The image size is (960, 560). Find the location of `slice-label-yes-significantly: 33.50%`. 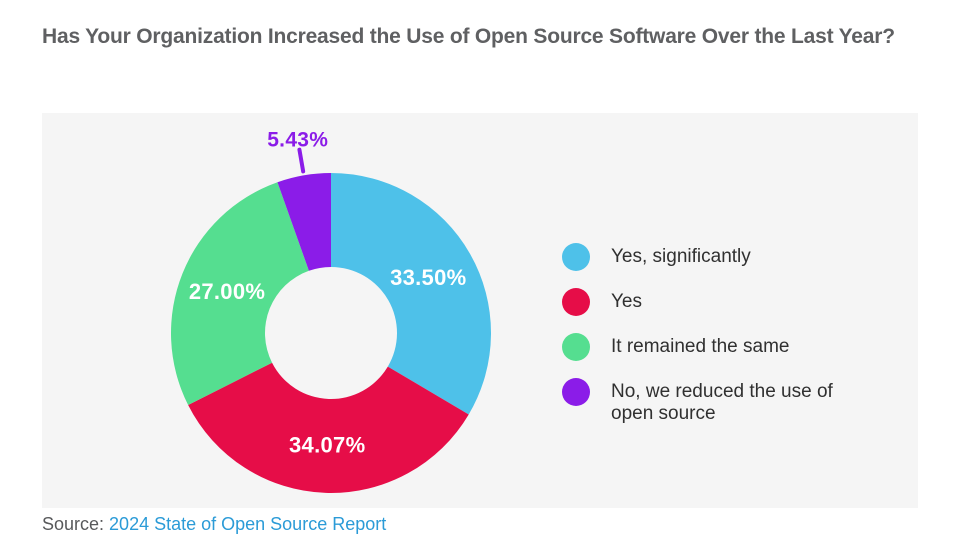

slice-label-yes-significantly: 33.50% is located at coordinates (428, 277).